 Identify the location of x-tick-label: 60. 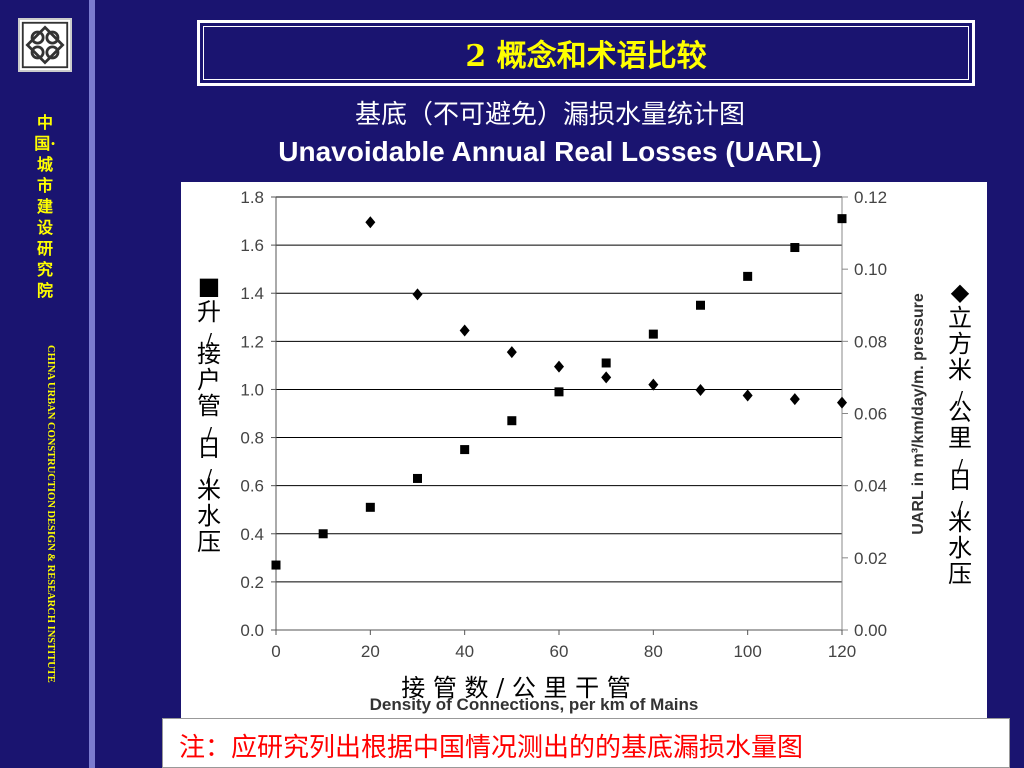
(559, 651).